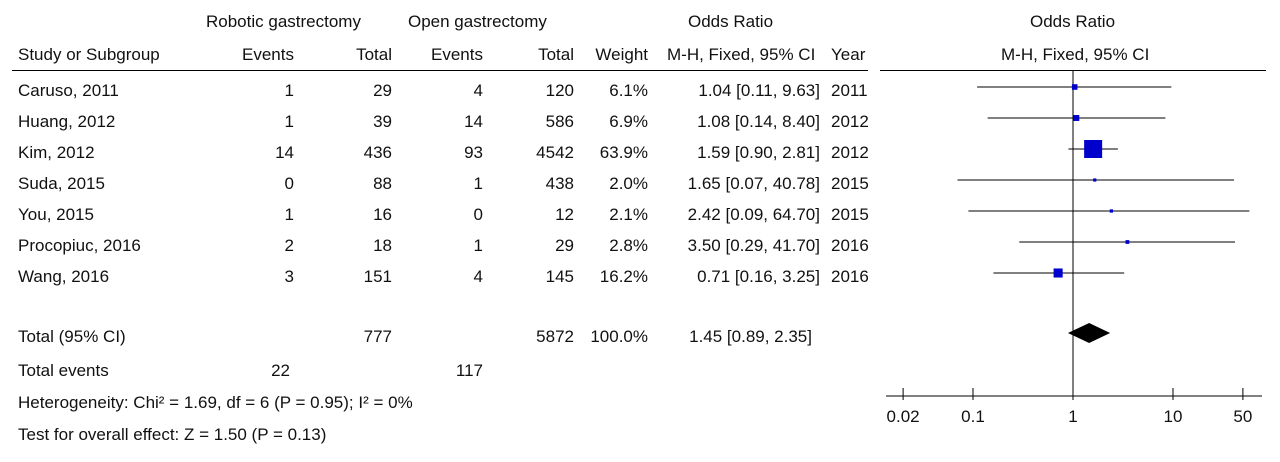 The image size is (1280, 462). I want to click on year: 2011, so click(849, 90).